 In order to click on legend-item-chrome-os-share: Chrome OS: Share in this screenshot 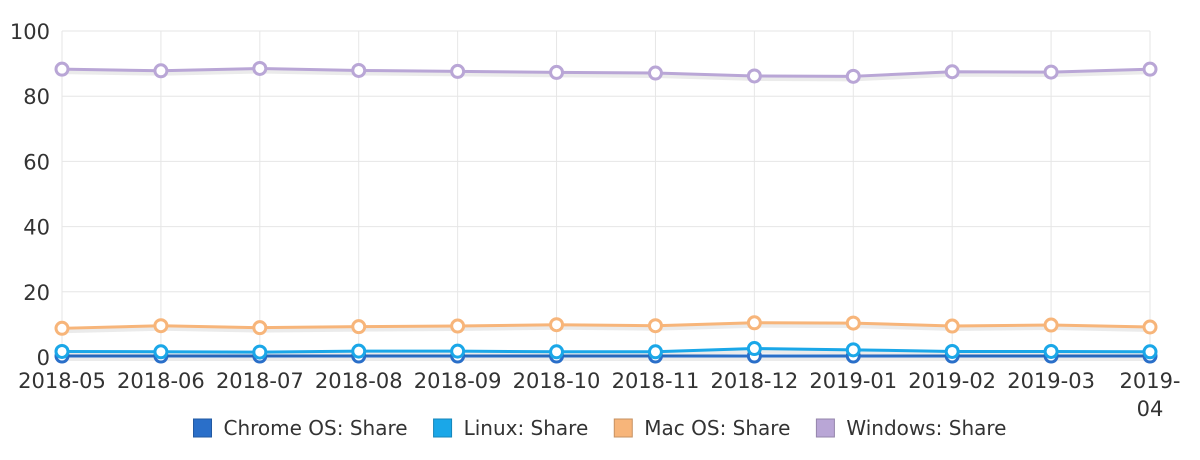, I will do `click(300, 428)`.